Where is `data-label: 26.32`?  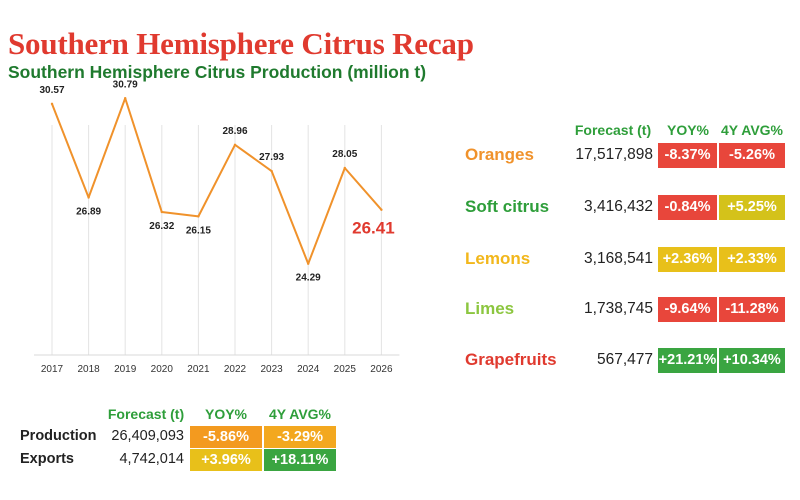
data-label: 26.32 is located at coordinates (161, 226).